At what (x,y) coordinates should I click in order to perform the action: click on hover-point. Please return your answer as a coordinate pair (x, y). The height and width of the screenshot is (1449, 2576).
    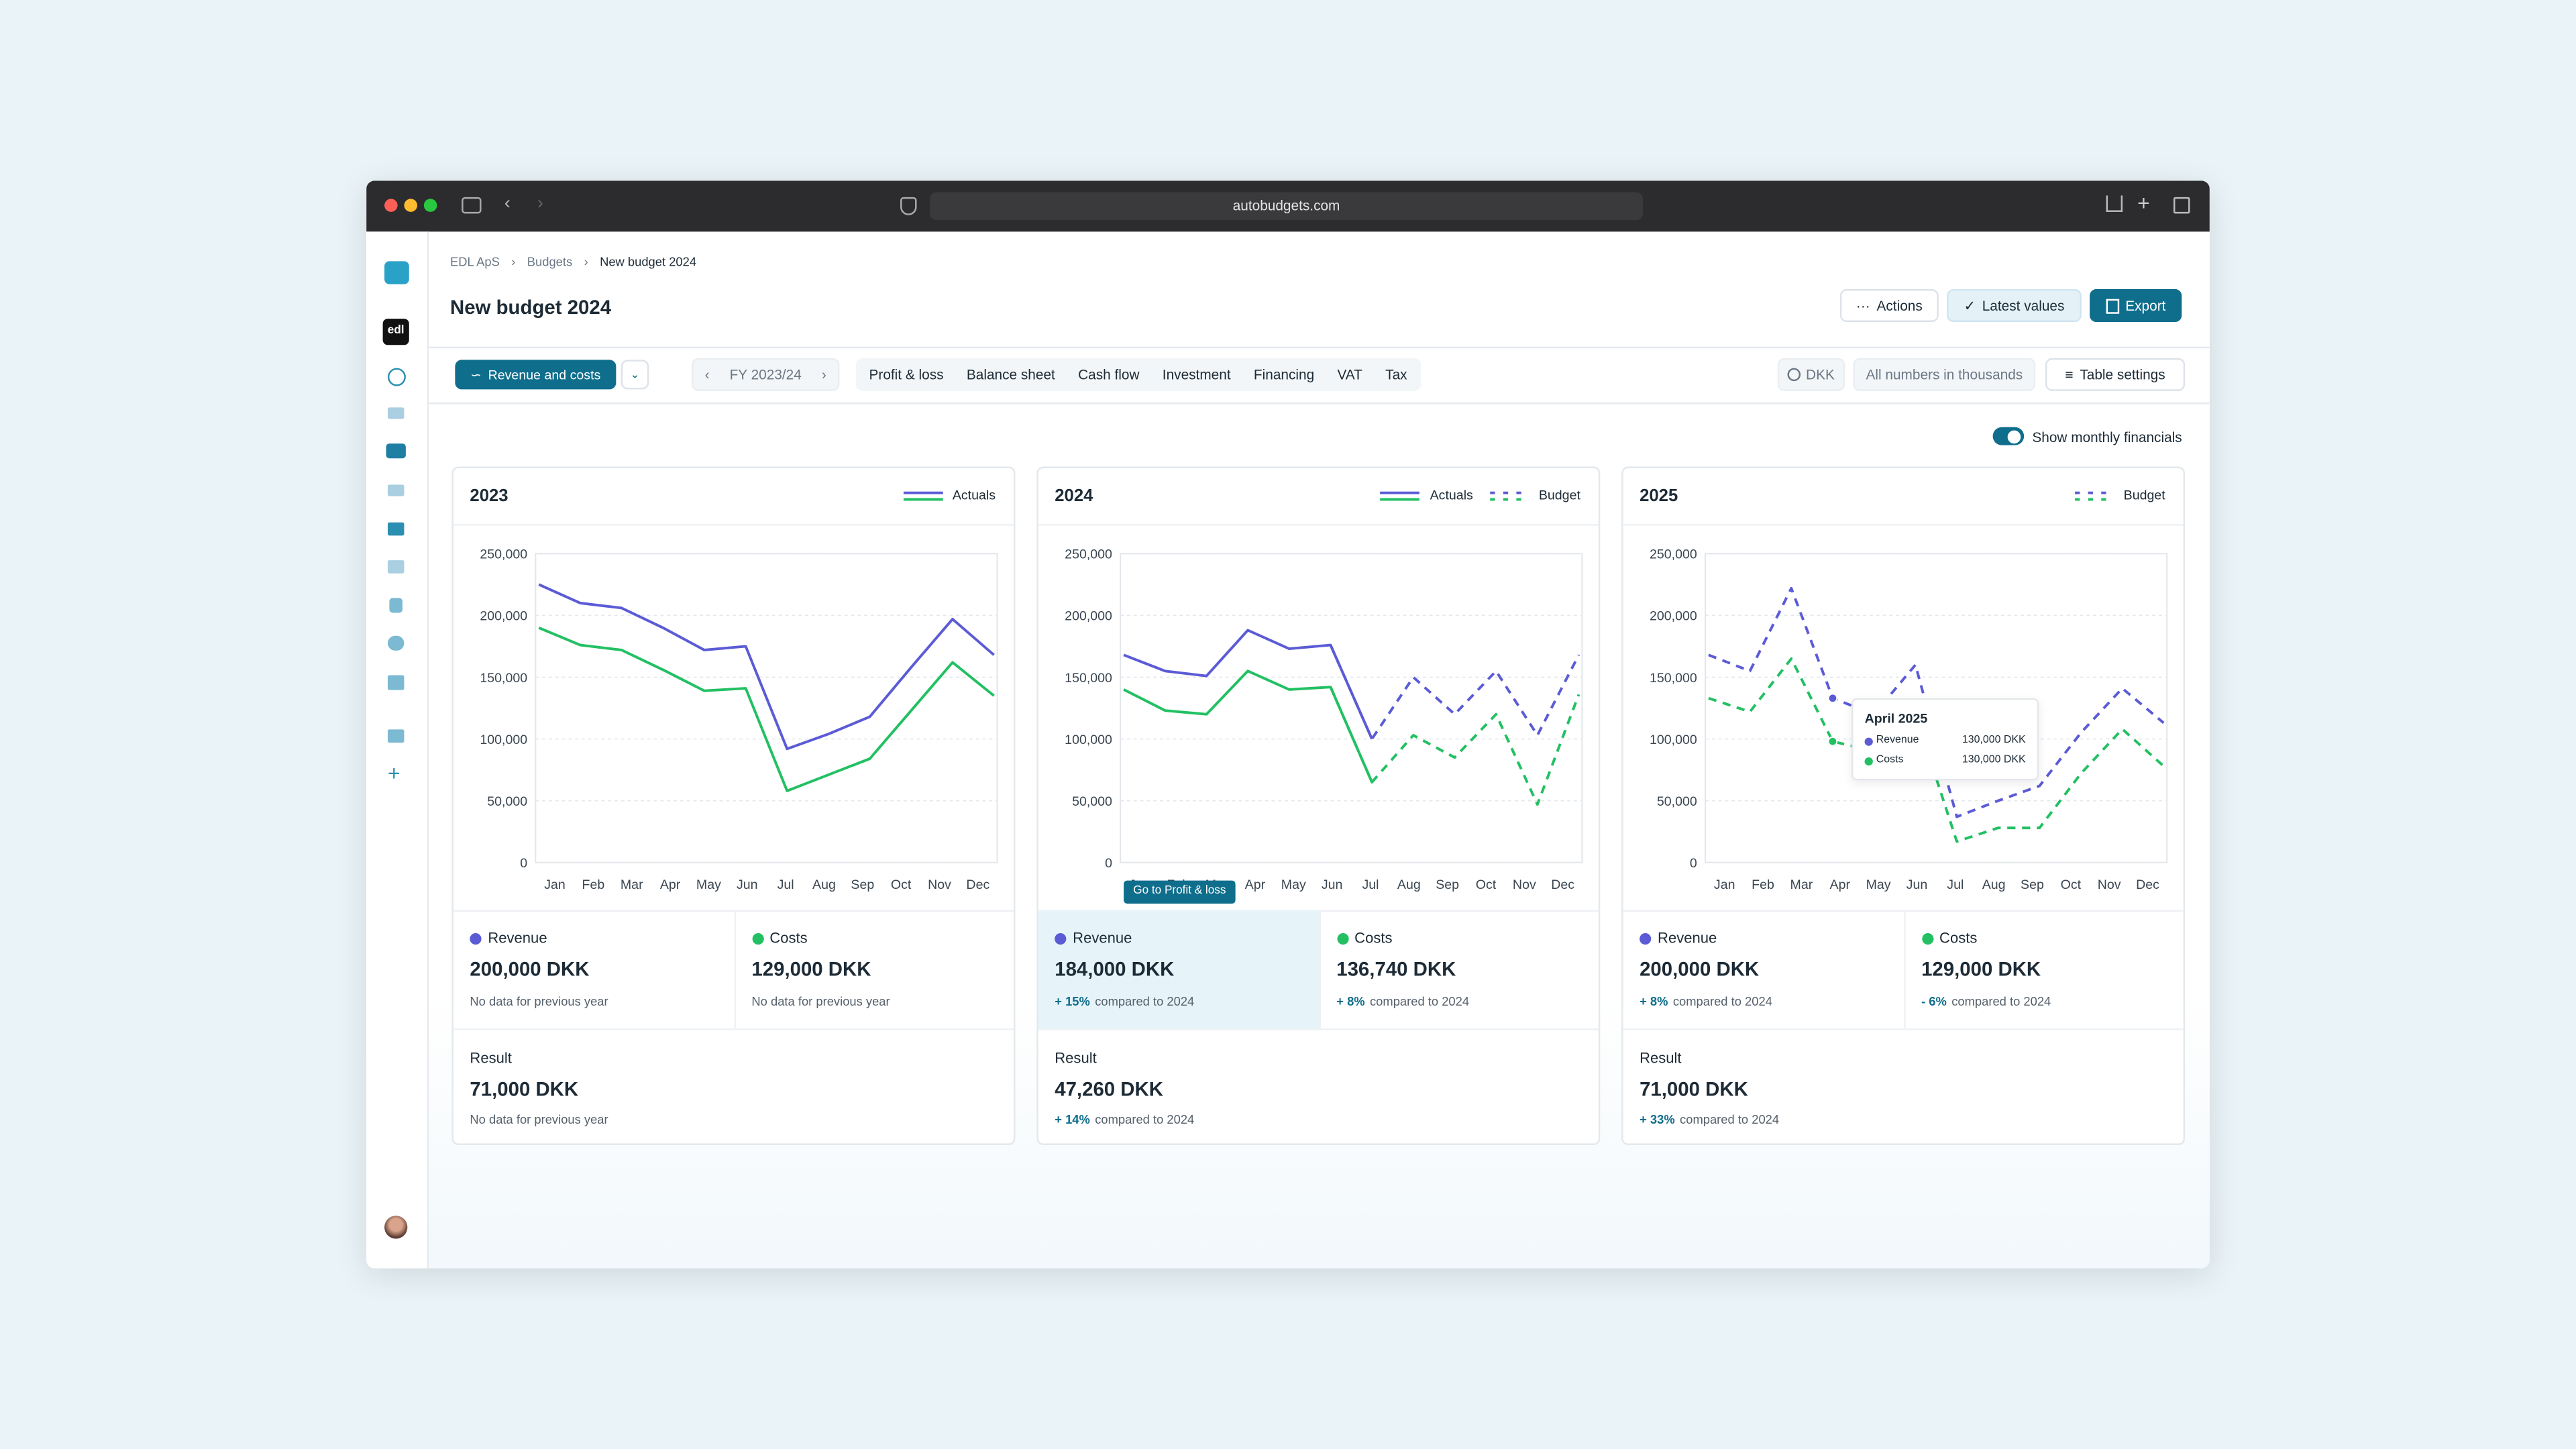
    Looking at the image, I should click on (1832, 741).